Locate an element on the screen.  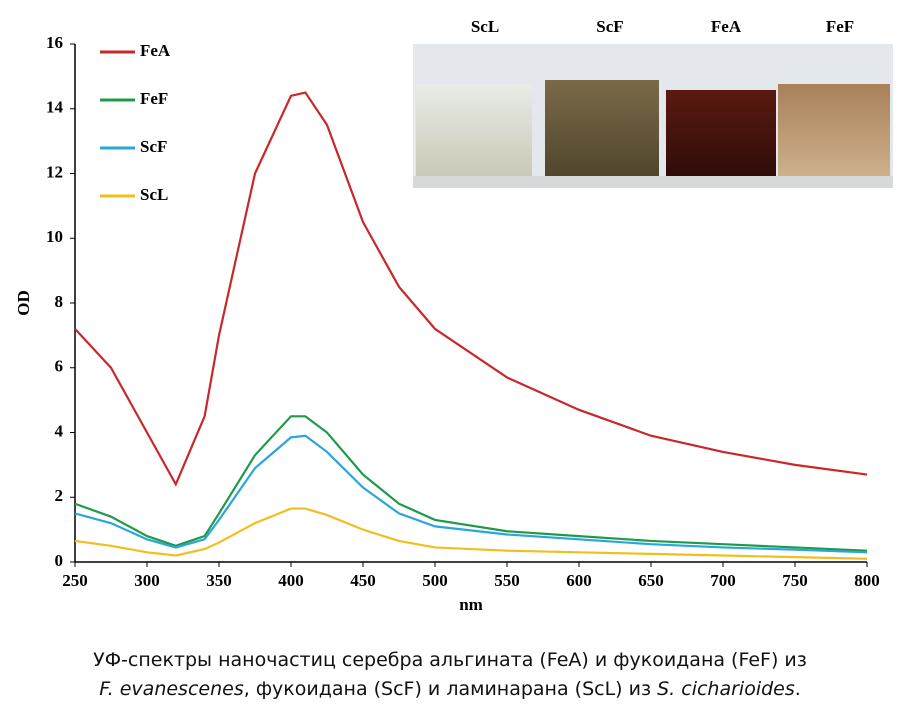
y-tick-label: 6 is located at coordinates (59, 366).